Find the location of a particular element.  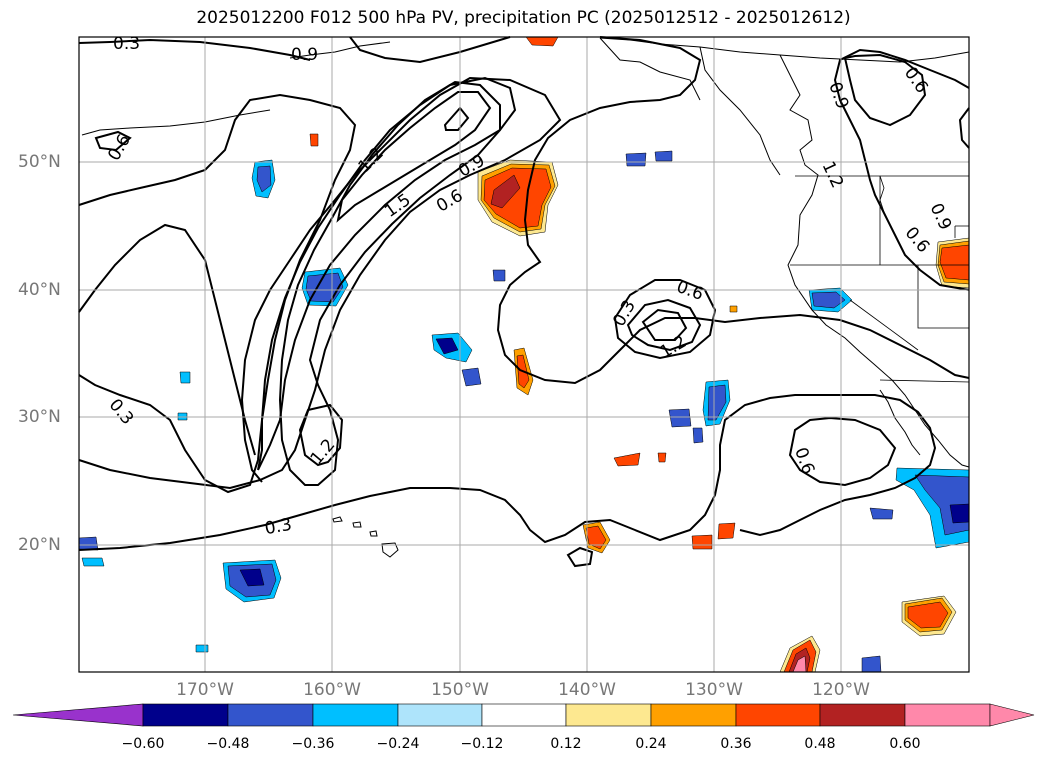

lat-label: 50°N is located at coordinates (39, 162).